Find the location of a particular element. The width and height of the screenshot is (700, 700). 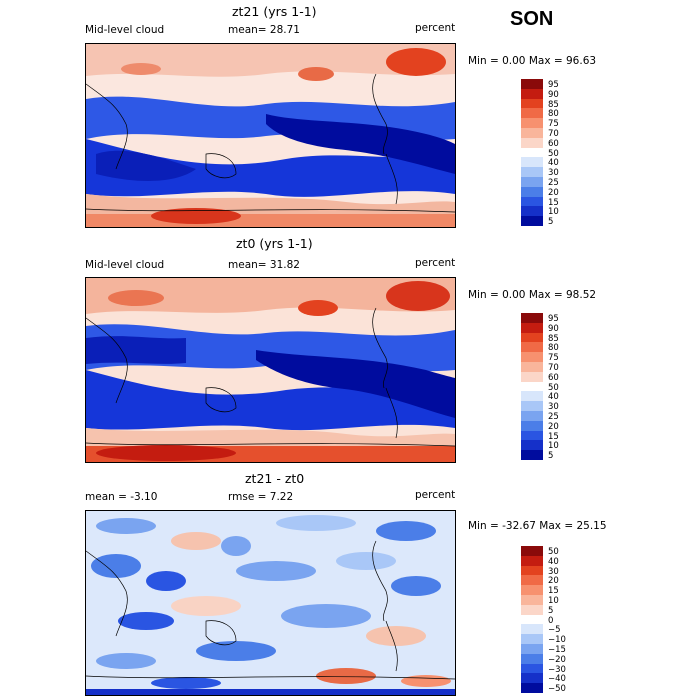

cb3-label: −50 is located at coordinates (557, 689).